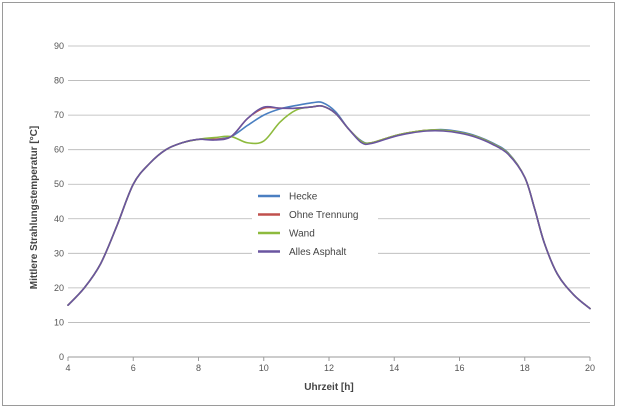 This screenshot has width=619, height=410. Describe the element at coordinates (198, 368) in the screenshot. I see `x-tick-label: 8` at that location.